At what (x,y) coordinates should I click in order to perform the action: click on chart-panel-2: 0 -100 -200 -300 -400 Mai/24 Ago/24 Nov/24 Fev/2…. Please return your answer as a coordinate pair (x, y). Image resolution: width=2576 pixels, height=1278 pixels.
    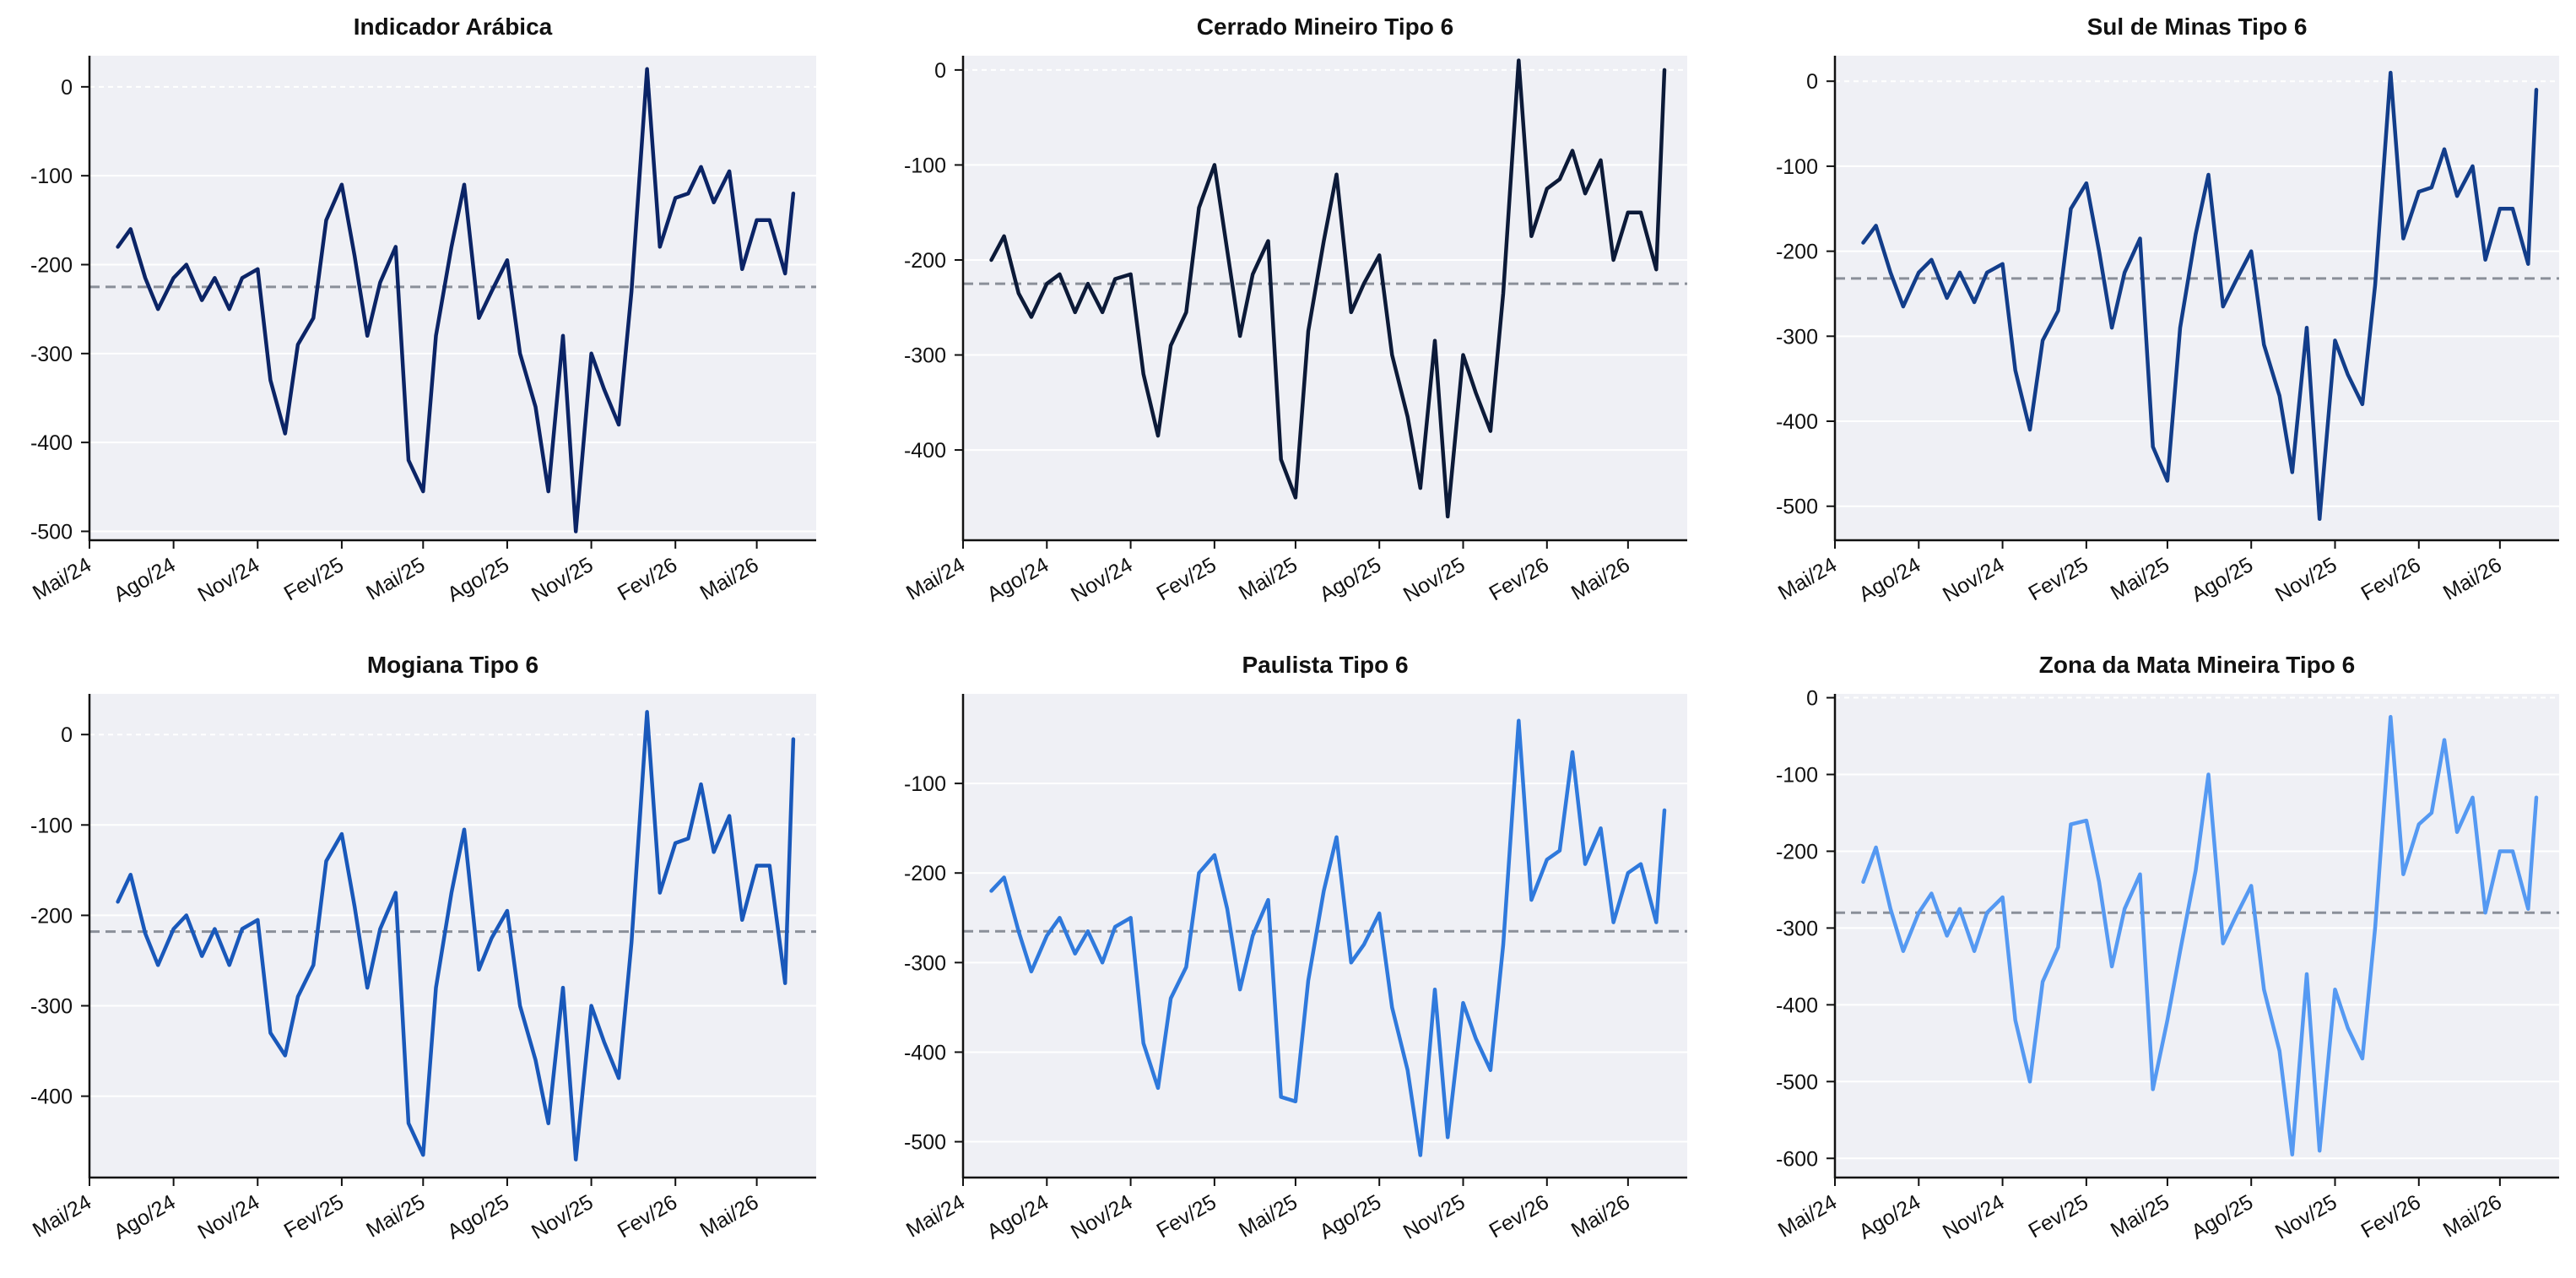
    Looking at the image, I should click on (1294, 310).